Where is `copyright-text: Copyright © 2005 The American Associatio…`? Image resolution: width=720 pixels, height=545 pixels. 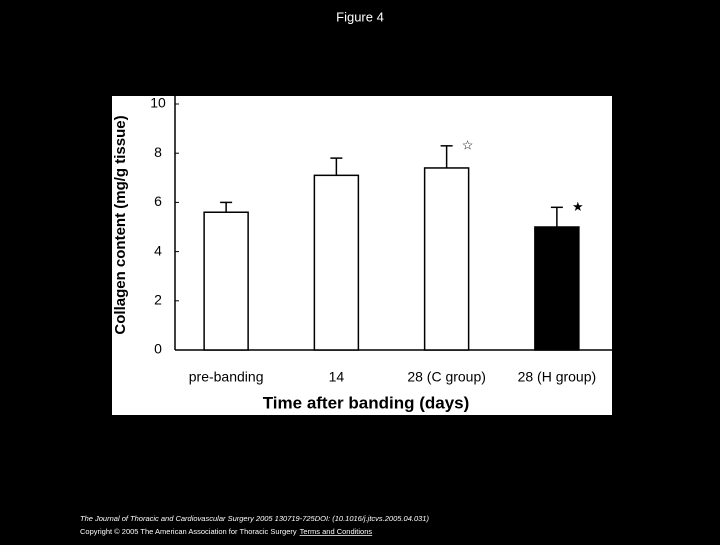
copyright-text: Copyright © 2005 The American Associatio… is located at coordinates (188, 531).